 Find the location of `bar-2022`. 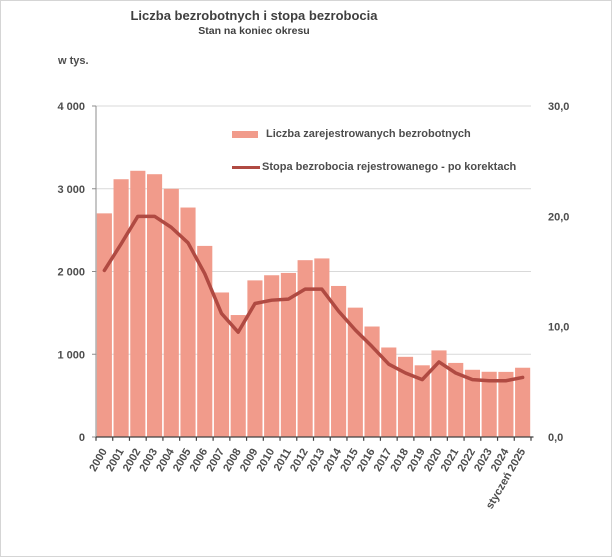

bar-2022 is located at coordinates (472, 403).